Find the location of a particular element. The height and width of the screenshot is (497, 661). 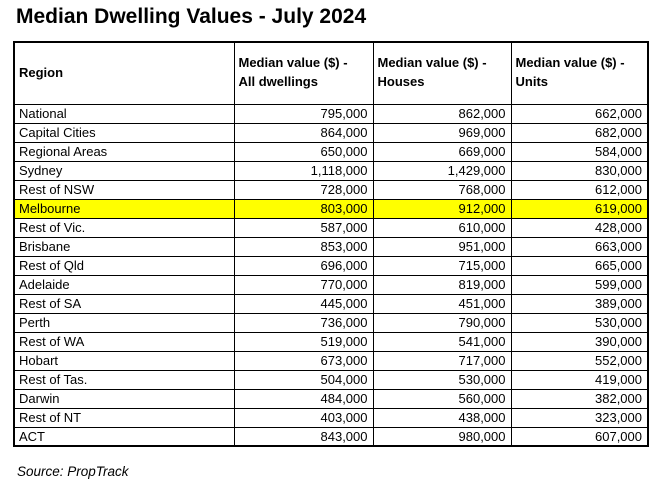

value-cell: 390,000 is located at coordinates (579, 341).